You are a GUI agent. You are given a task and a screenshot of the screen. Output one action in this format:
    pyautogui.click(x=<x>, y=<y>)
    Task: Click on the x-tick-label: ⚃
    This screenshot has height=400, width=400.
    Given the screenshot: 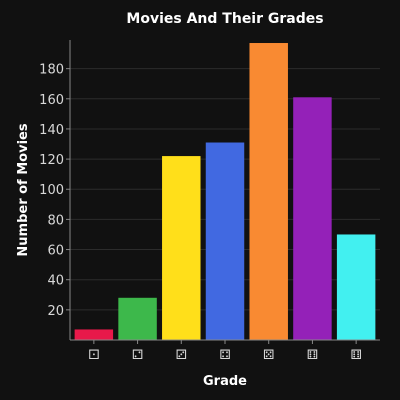 What is the action you would take?
    pyautogui.click(x=224, y=355)
    